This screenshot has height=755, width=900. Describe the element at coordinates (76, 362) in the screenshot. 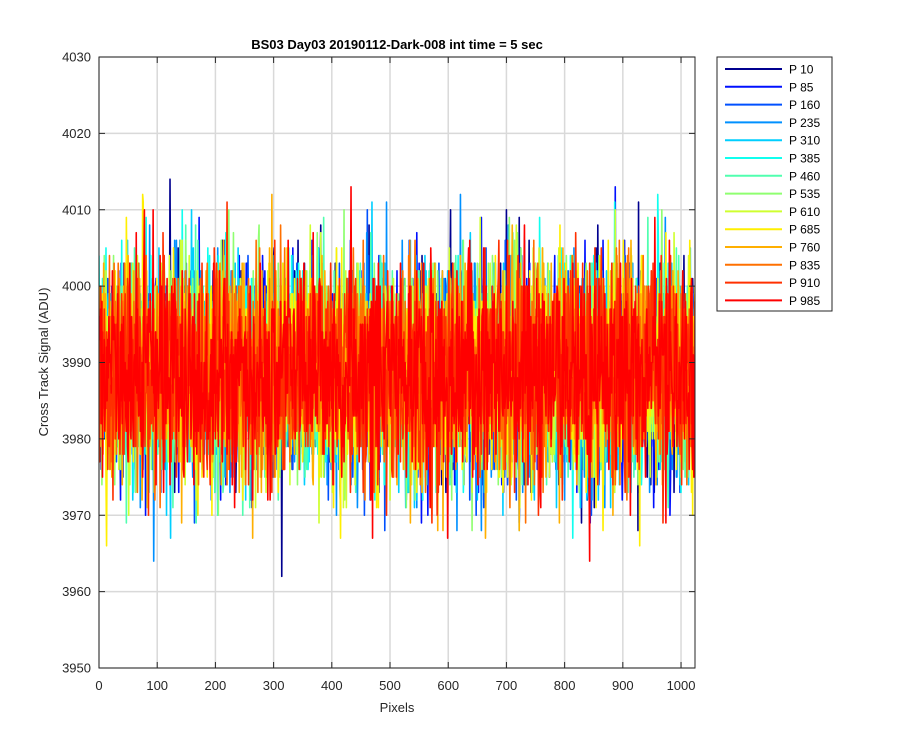

I see `y-tick-label: 3990` at that location.